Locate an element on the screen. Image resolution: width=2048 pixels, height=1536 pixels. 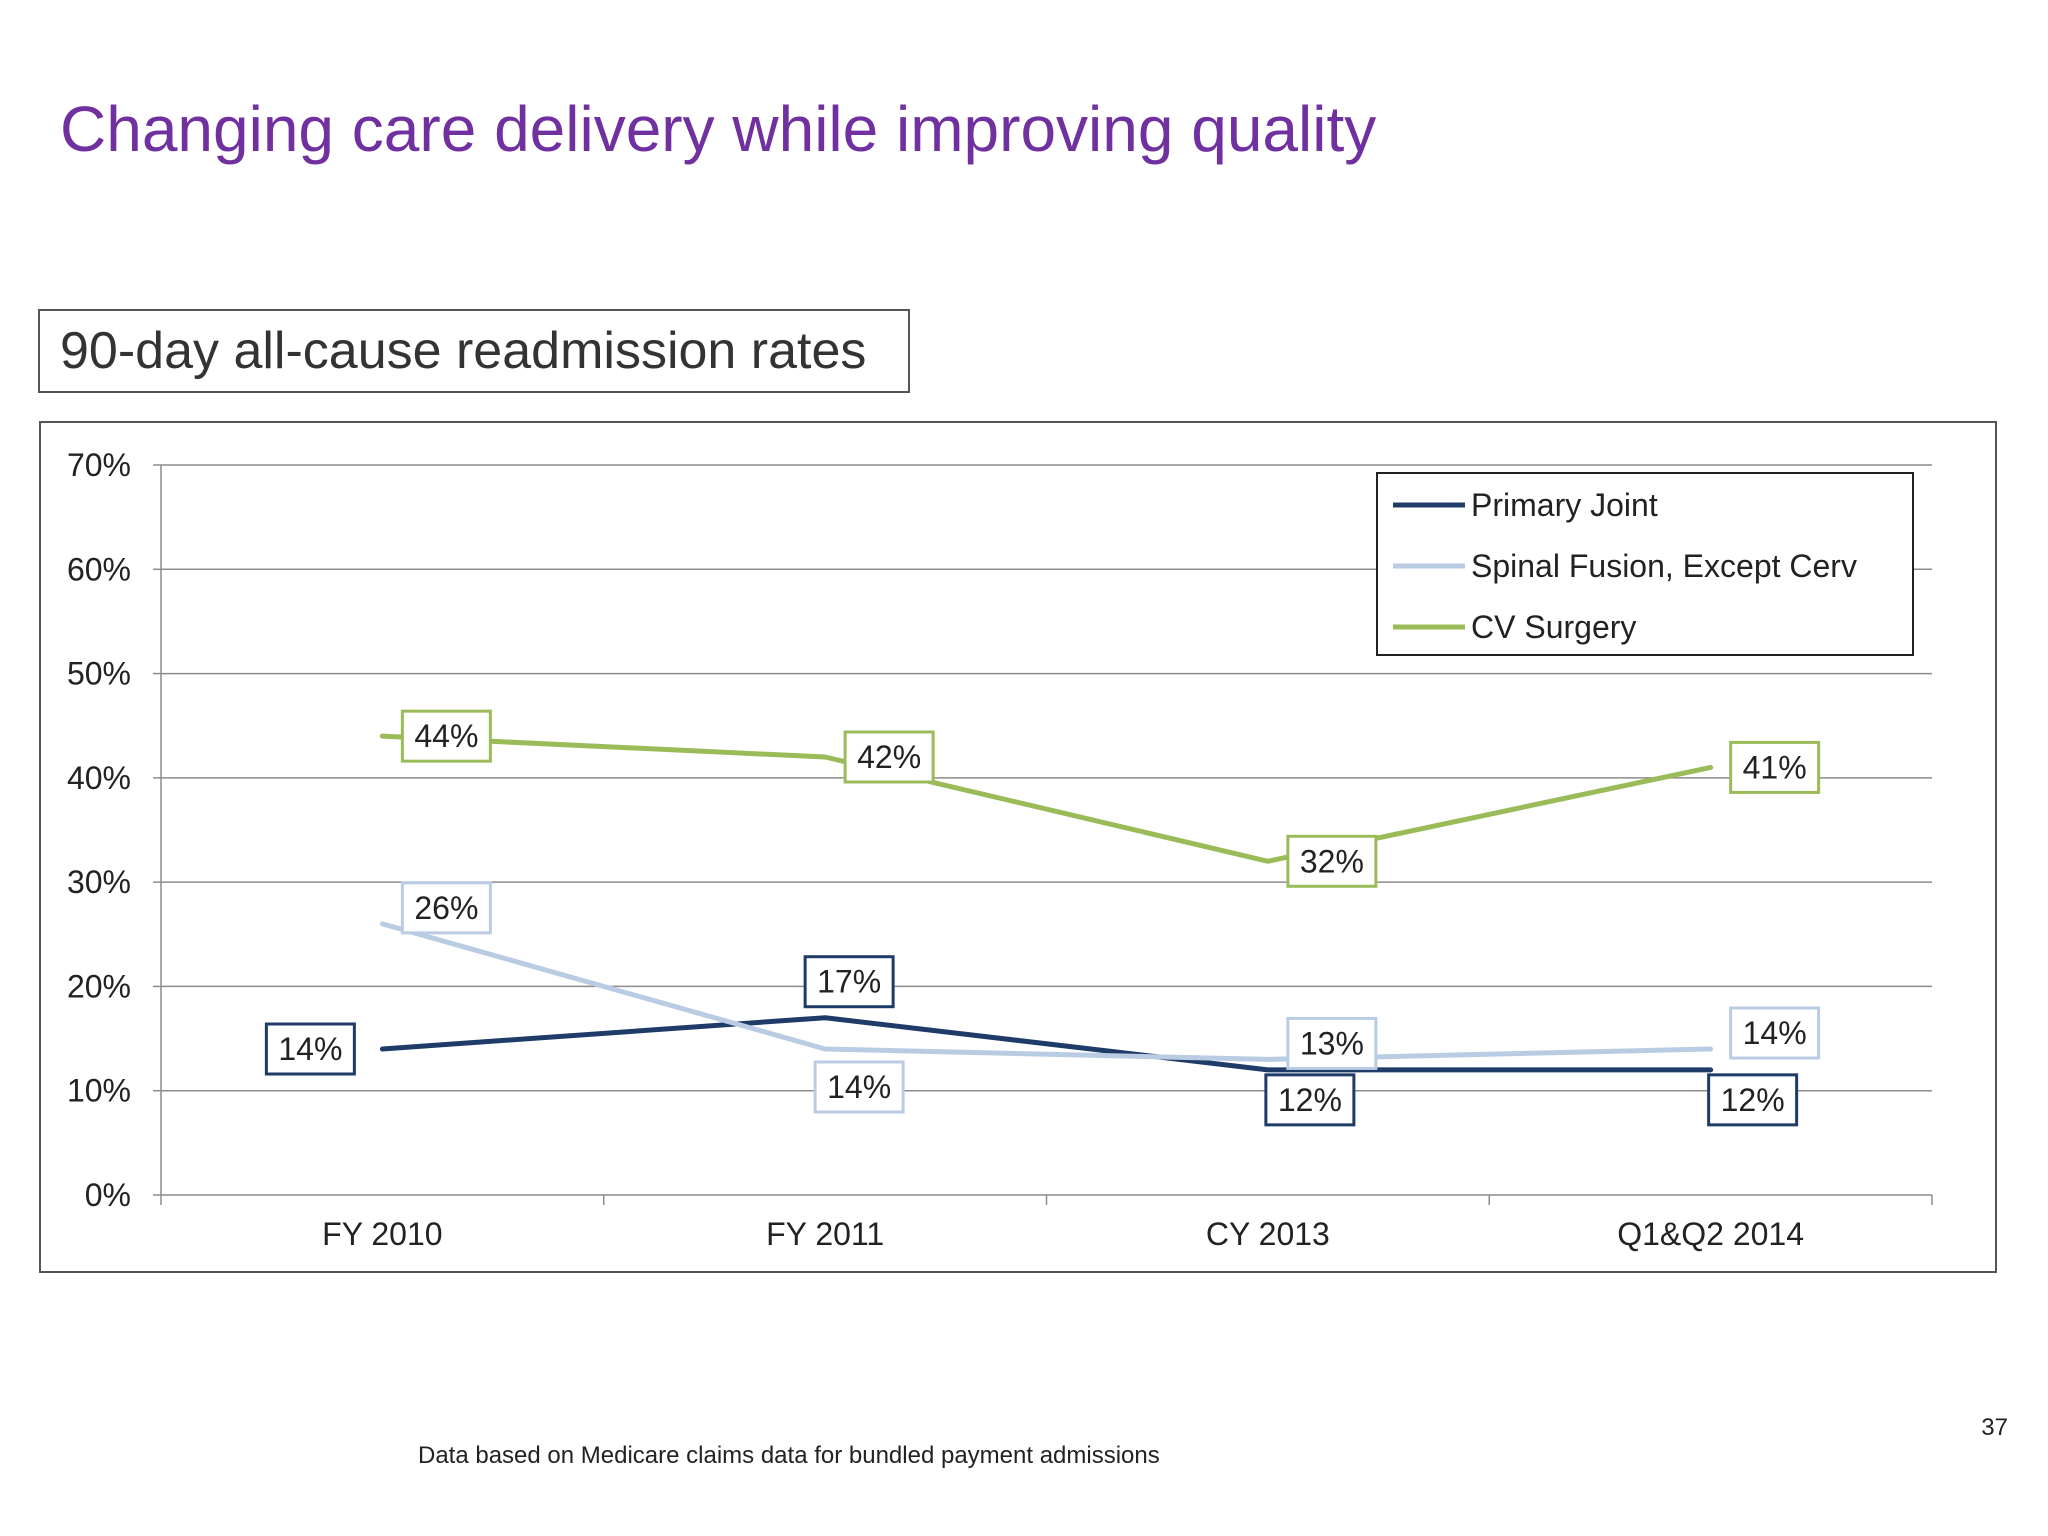
legend-box is located at coordinates (1645, 564).